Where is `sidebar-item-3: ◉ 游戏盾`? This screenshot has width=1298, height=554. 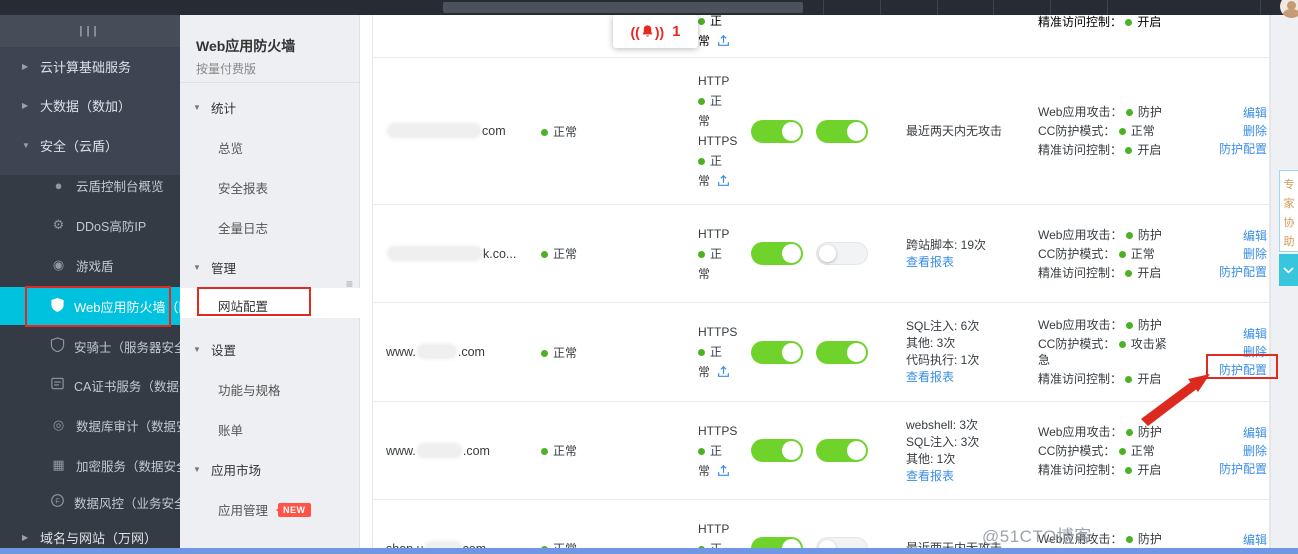 sidebar-item-3: ◉ 游戏盾 is located at coordinates (82, 265).